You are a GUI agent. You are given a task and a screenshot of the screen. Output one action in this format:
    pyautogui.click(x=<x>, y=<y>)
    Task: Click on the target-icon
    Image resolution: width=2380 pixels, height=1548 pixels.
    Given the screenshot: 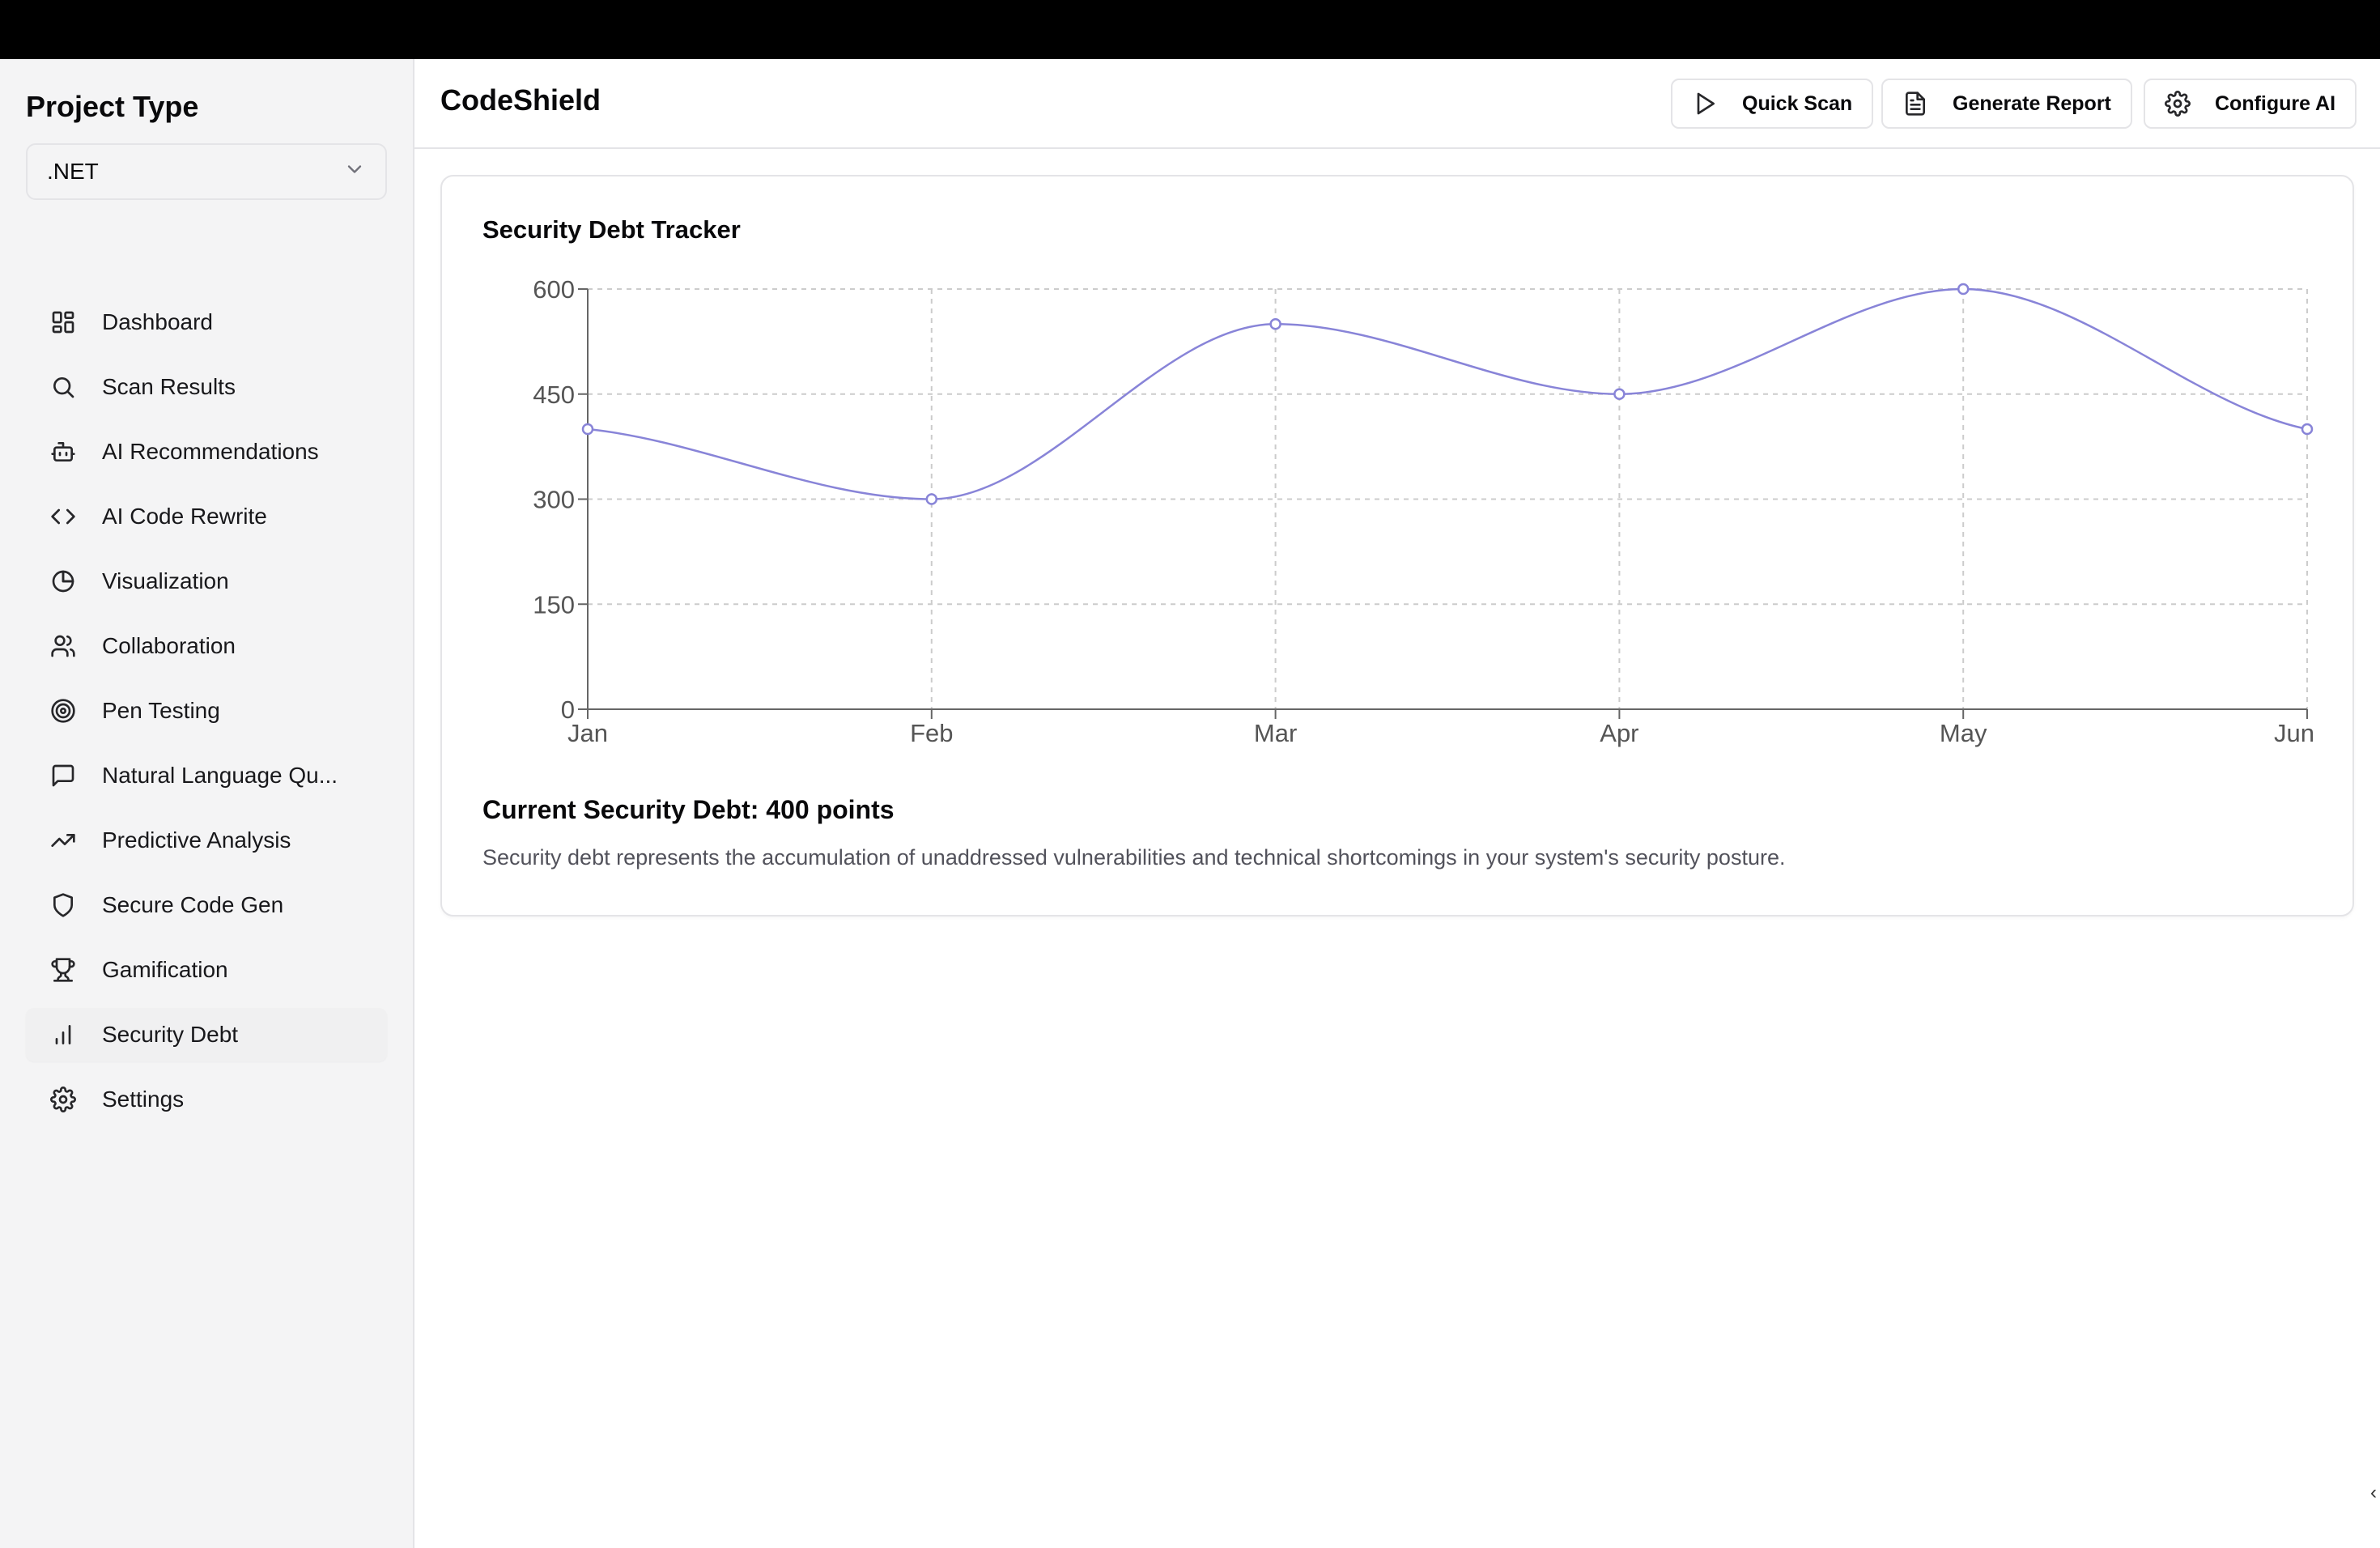 What is the action you would take?
    pyautogui.click(x=63, y=711)
    